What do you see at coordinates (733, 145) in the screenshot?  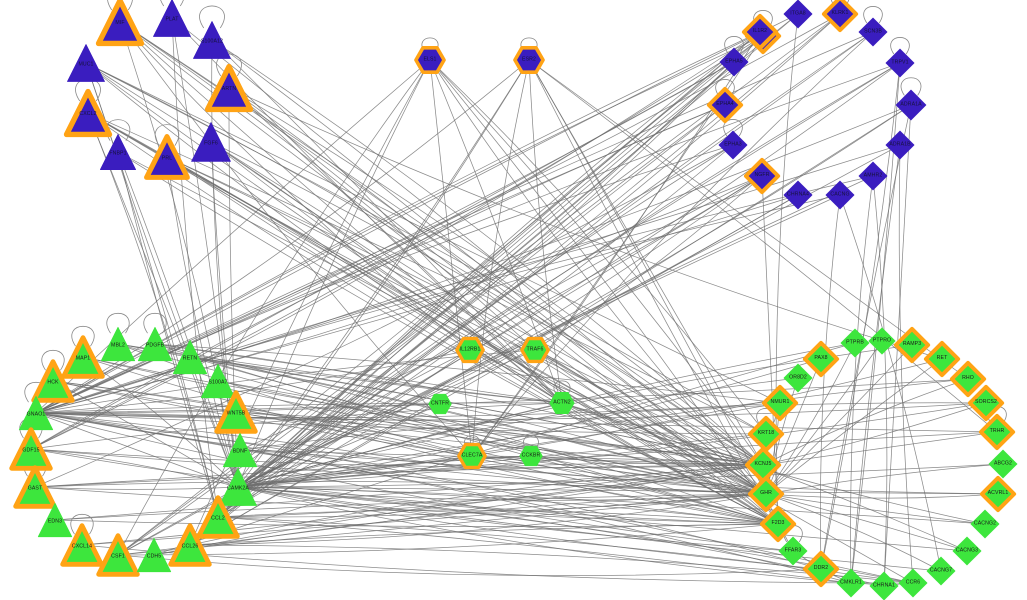 I see `graph-node-epha3: EPHA3` at bounding box center [733, 145].